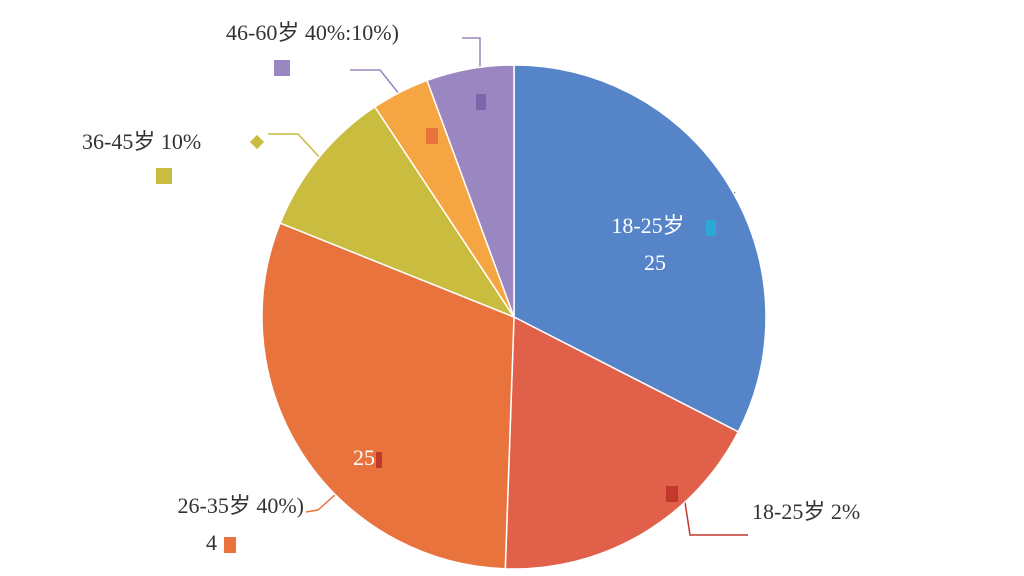 The height and width of the screenshot is (576, 1024). I want to click on slice-label: 18-25岁, so click(647, 225).